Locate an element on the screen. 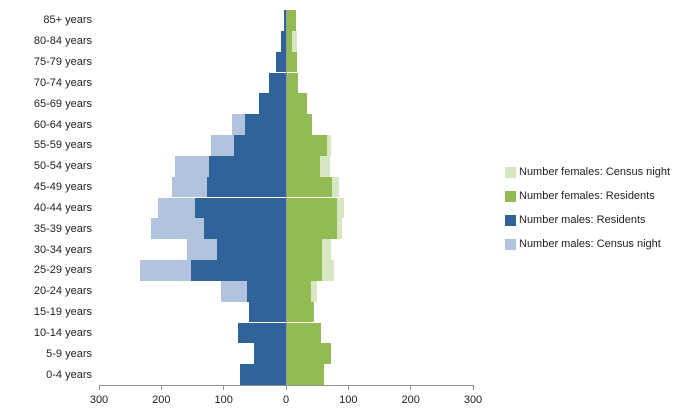  bar-number-females-residents-55-59-years is located at coordinates (307, 145).